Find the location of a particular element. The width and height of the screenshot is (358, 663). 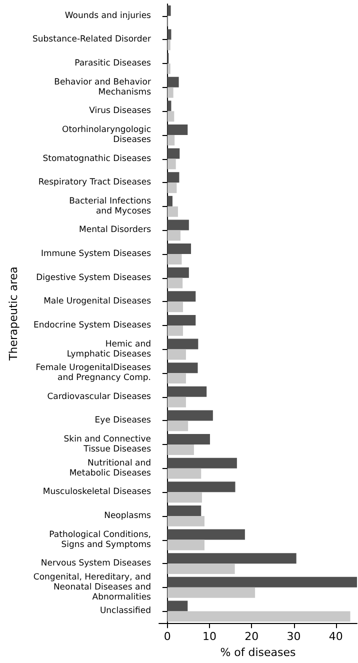

y-tick-label: Parasitic Diseases is located at coordinates (113, 63).